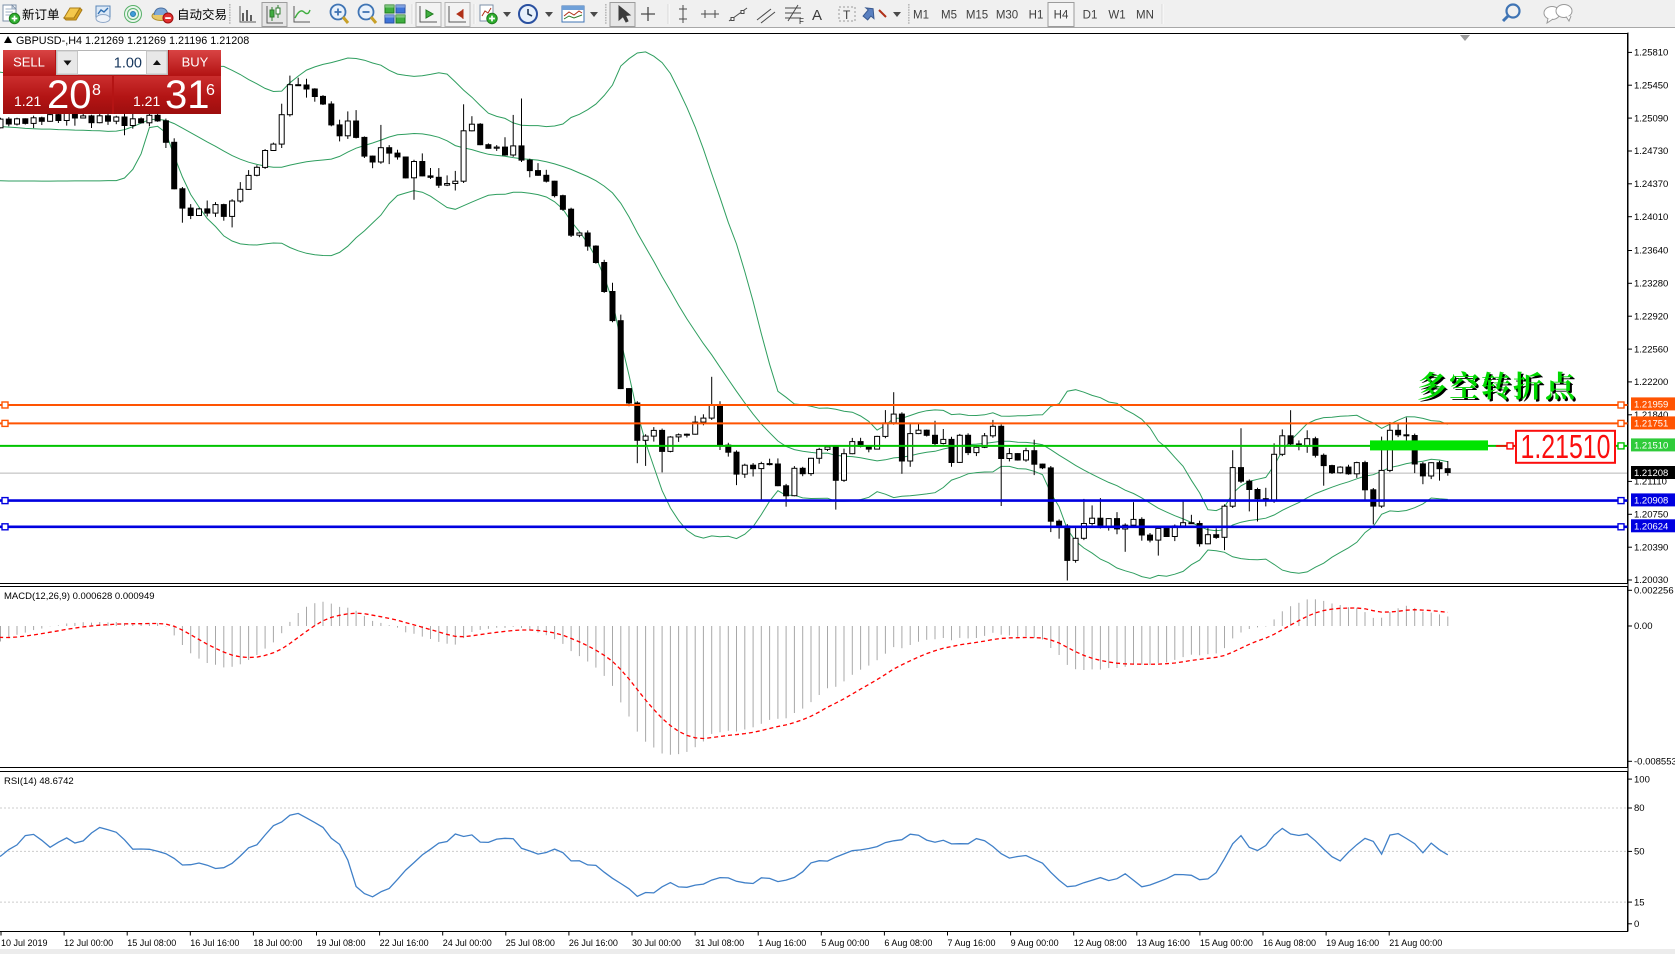 This screenshot has height=954, width=1675. I want to click on svg-text: 0, so click(1636, 924).